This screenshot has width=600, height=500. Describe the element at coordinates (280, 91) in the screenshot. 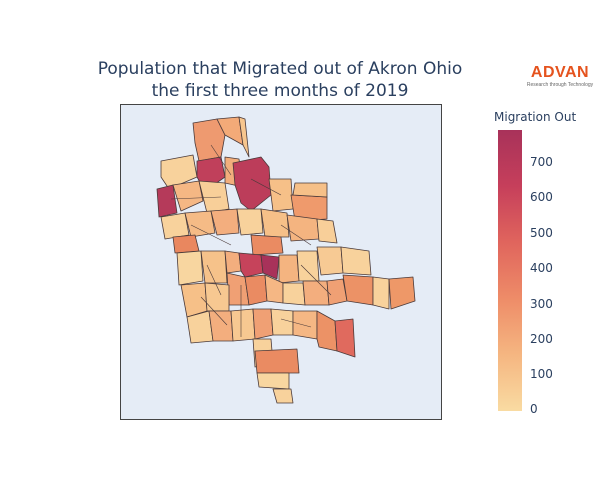

I see `title-line-2: the first three months of 2019` at that location.